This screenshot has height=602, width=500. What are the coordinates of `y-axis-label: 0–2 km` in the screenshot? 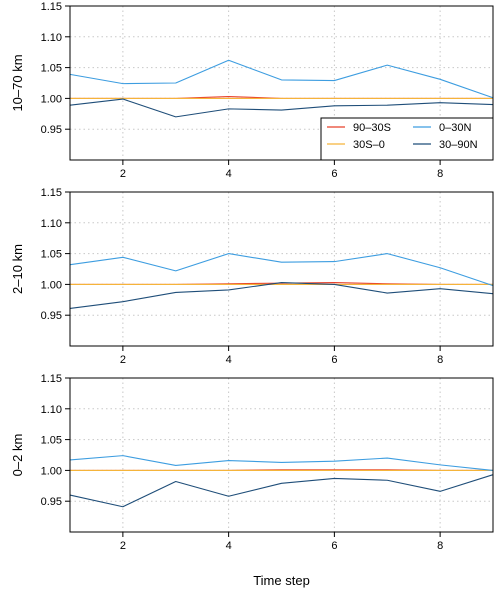 It's located at (17, 455).